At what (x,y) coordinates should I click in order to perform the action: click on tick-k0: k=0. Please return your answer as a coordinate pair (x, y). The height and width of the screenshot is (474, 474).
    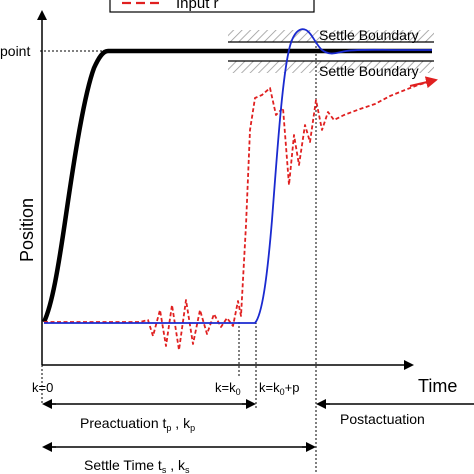
    Looking at the image, I should click on (42, 387).